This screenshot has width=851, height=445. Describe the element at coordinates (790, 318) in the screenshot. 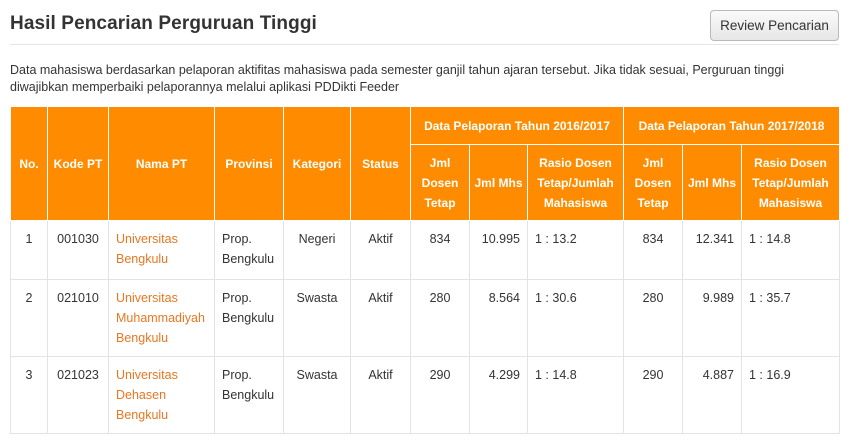

I see `cell-rasio-2017: 1 : 35.7` at that location.